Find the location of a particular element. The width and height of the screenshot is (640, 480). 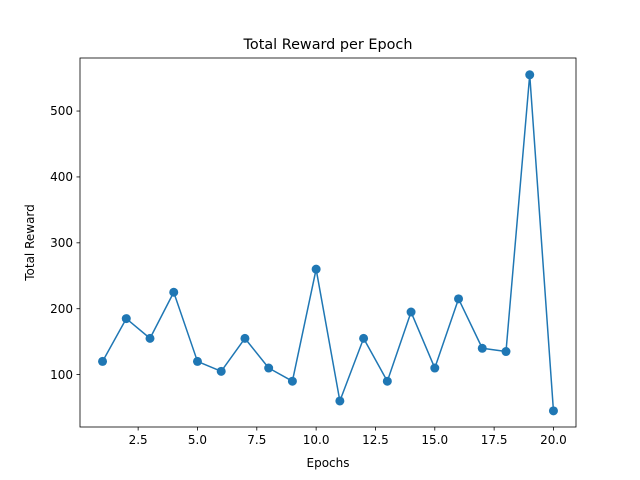

y-axis: 100 200 300 400 500 is located at coordinates (65, 243).